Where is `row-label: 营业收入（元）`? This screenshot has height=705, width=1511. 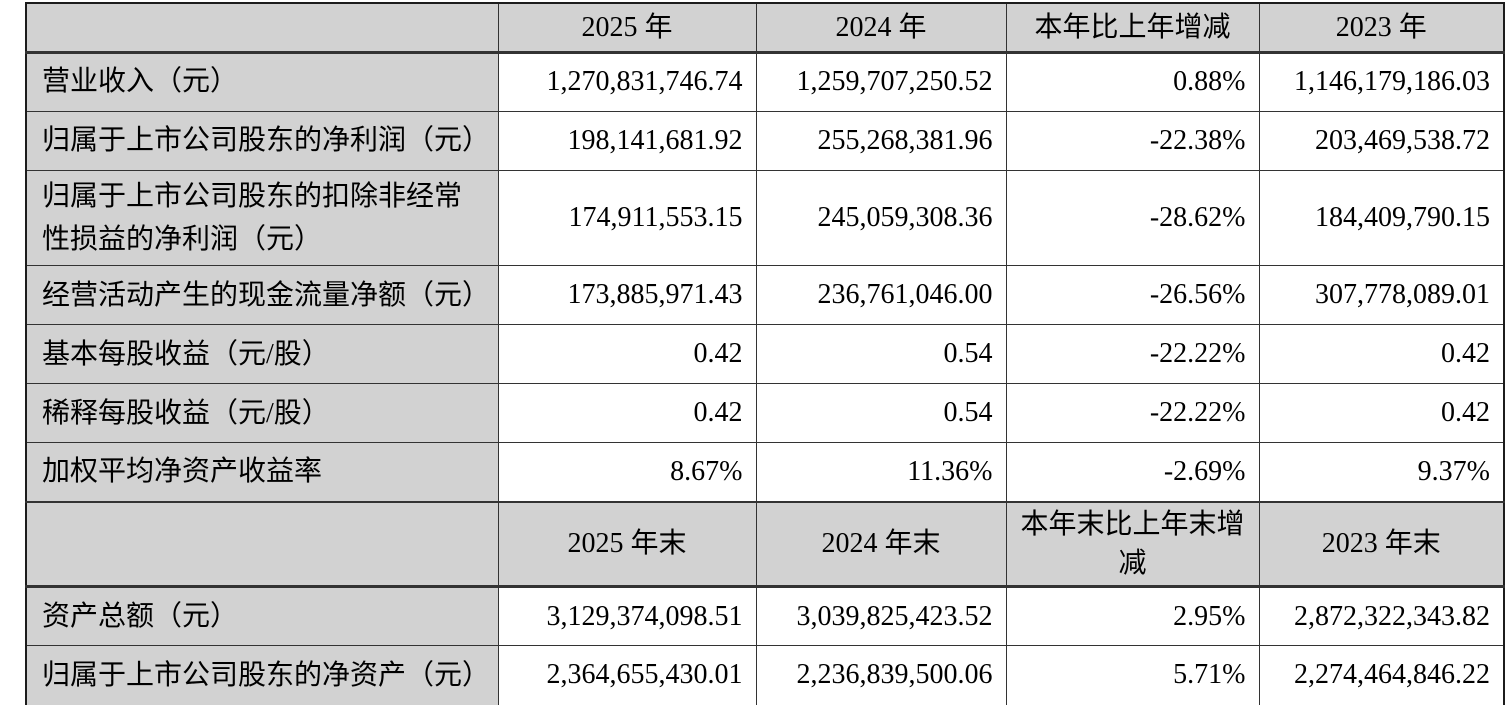
row-label: 营业收入（元） is located at coordinates (262, 81).